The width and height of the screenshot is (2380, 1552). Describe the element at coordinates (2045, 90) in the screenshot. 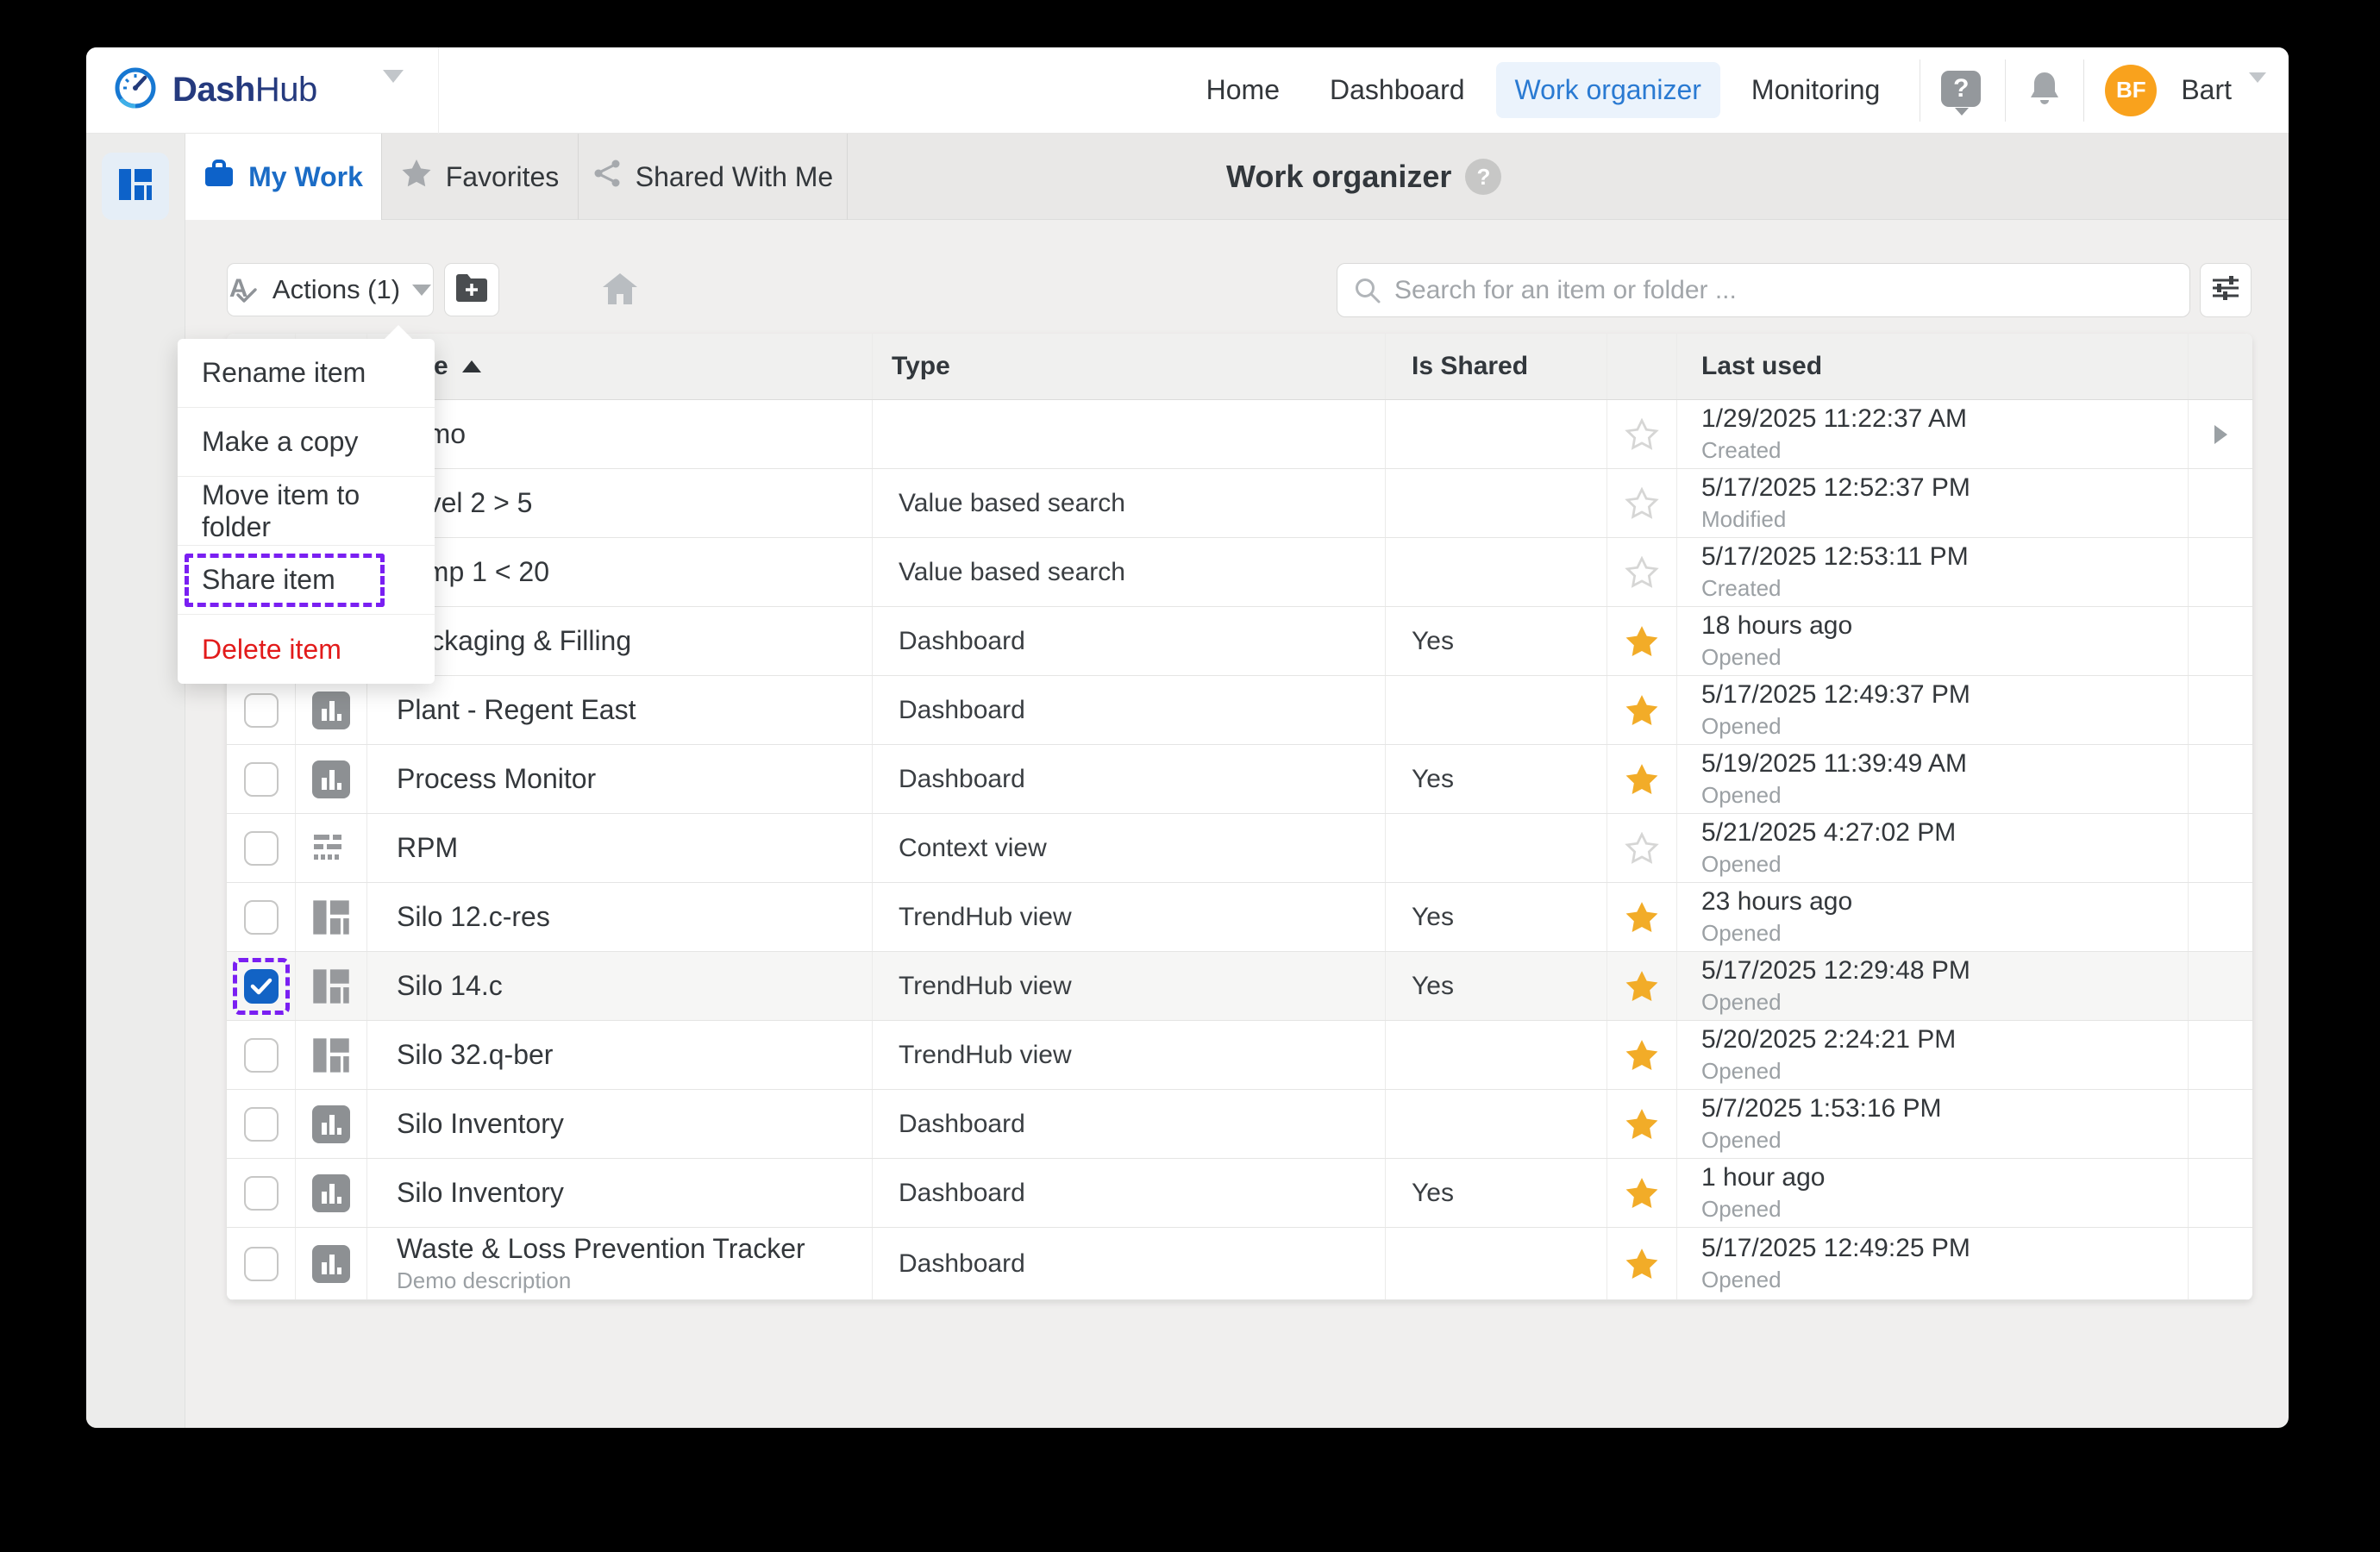

I see `notifications-bell-icon` at that location.